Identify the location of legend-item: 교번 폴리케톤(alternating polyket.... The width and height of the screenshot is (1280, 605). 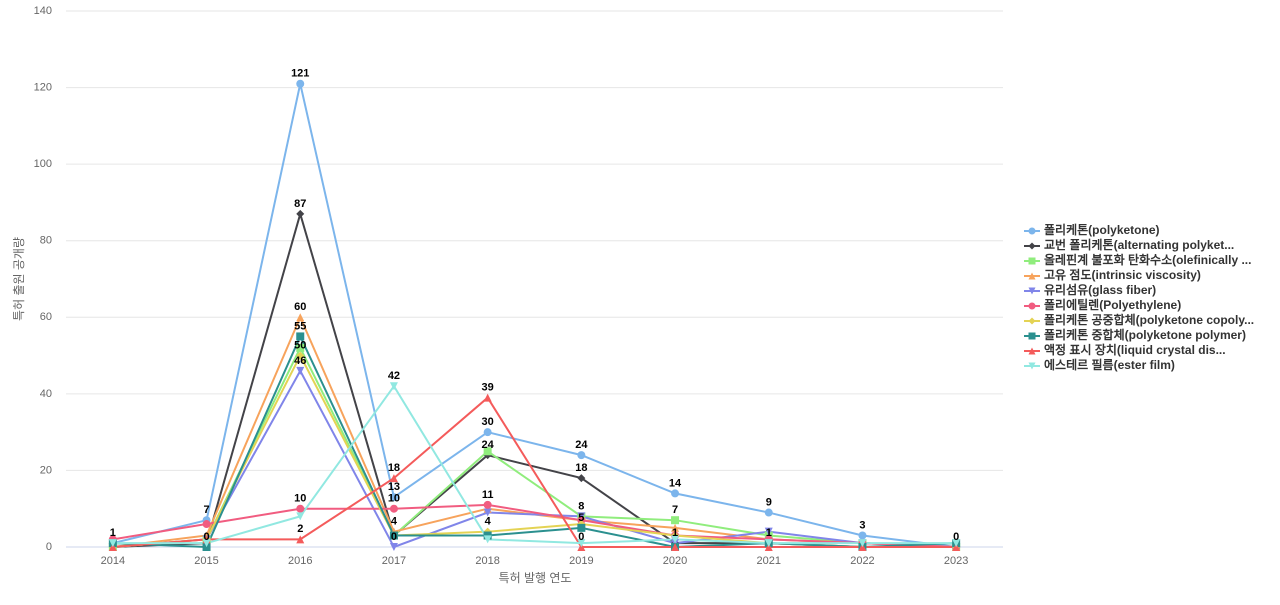
(1139, 244).